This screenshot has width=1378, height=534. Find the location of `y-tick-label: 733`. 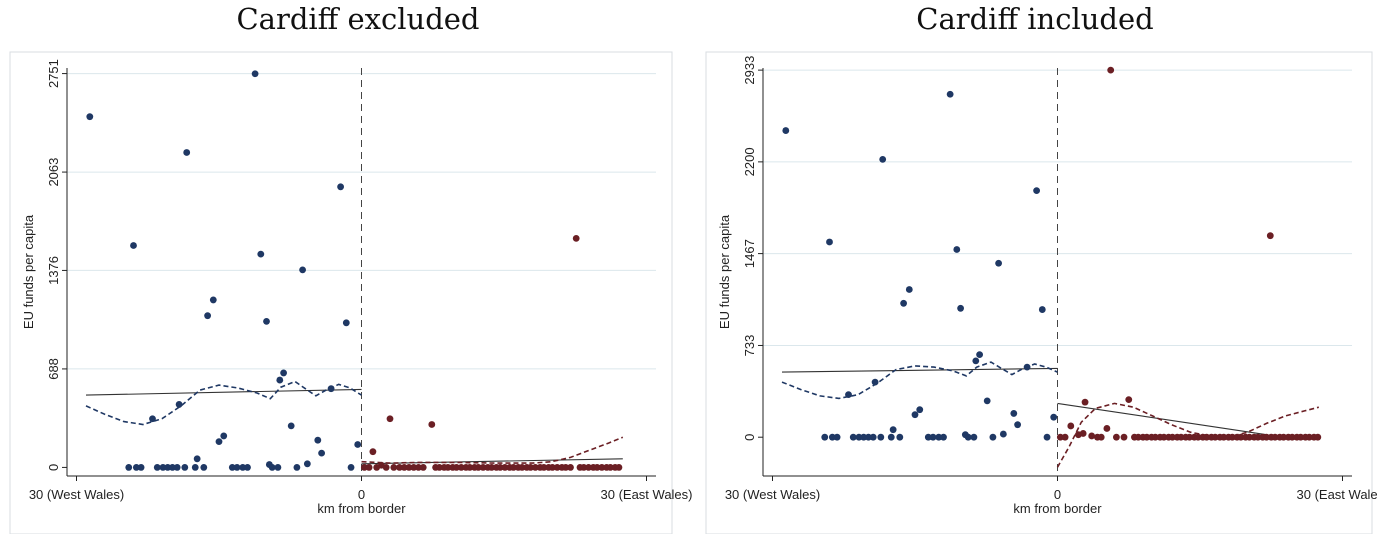

y-tick-label: 733 is located at coordinates (749, 346).